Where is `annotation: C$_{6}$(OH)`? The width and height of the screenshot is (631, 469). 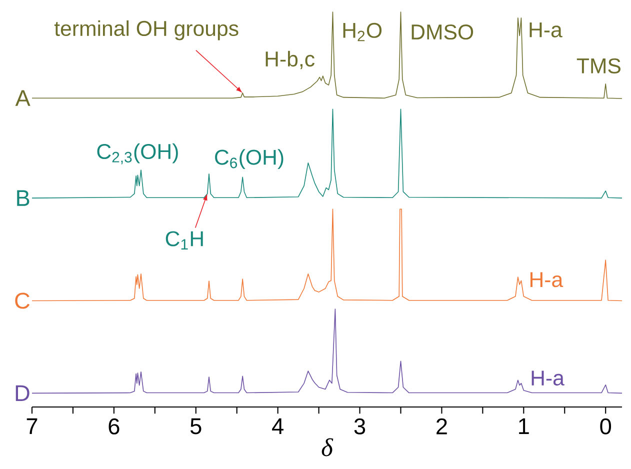
annotation: C$_{6}$(OH) is located at coordinates (249, 159).